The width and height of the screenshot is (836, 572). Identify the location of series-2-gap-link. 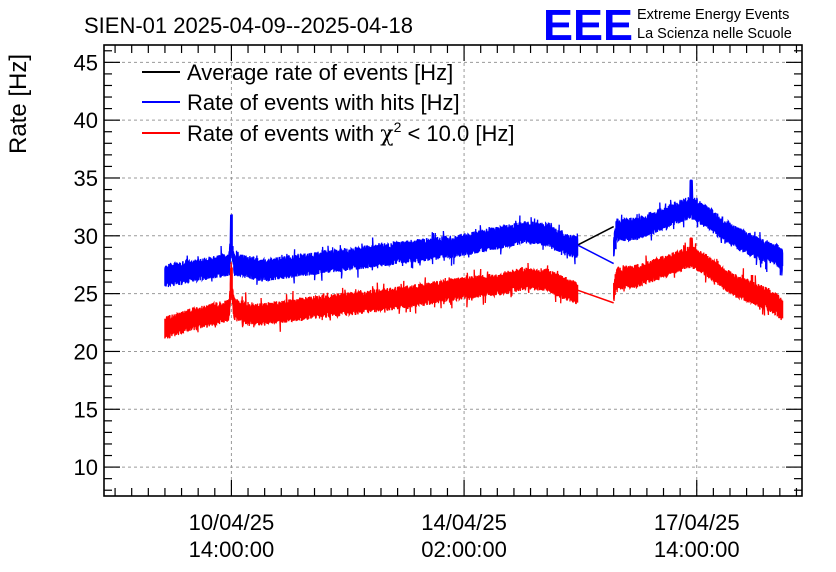
(595, 254).